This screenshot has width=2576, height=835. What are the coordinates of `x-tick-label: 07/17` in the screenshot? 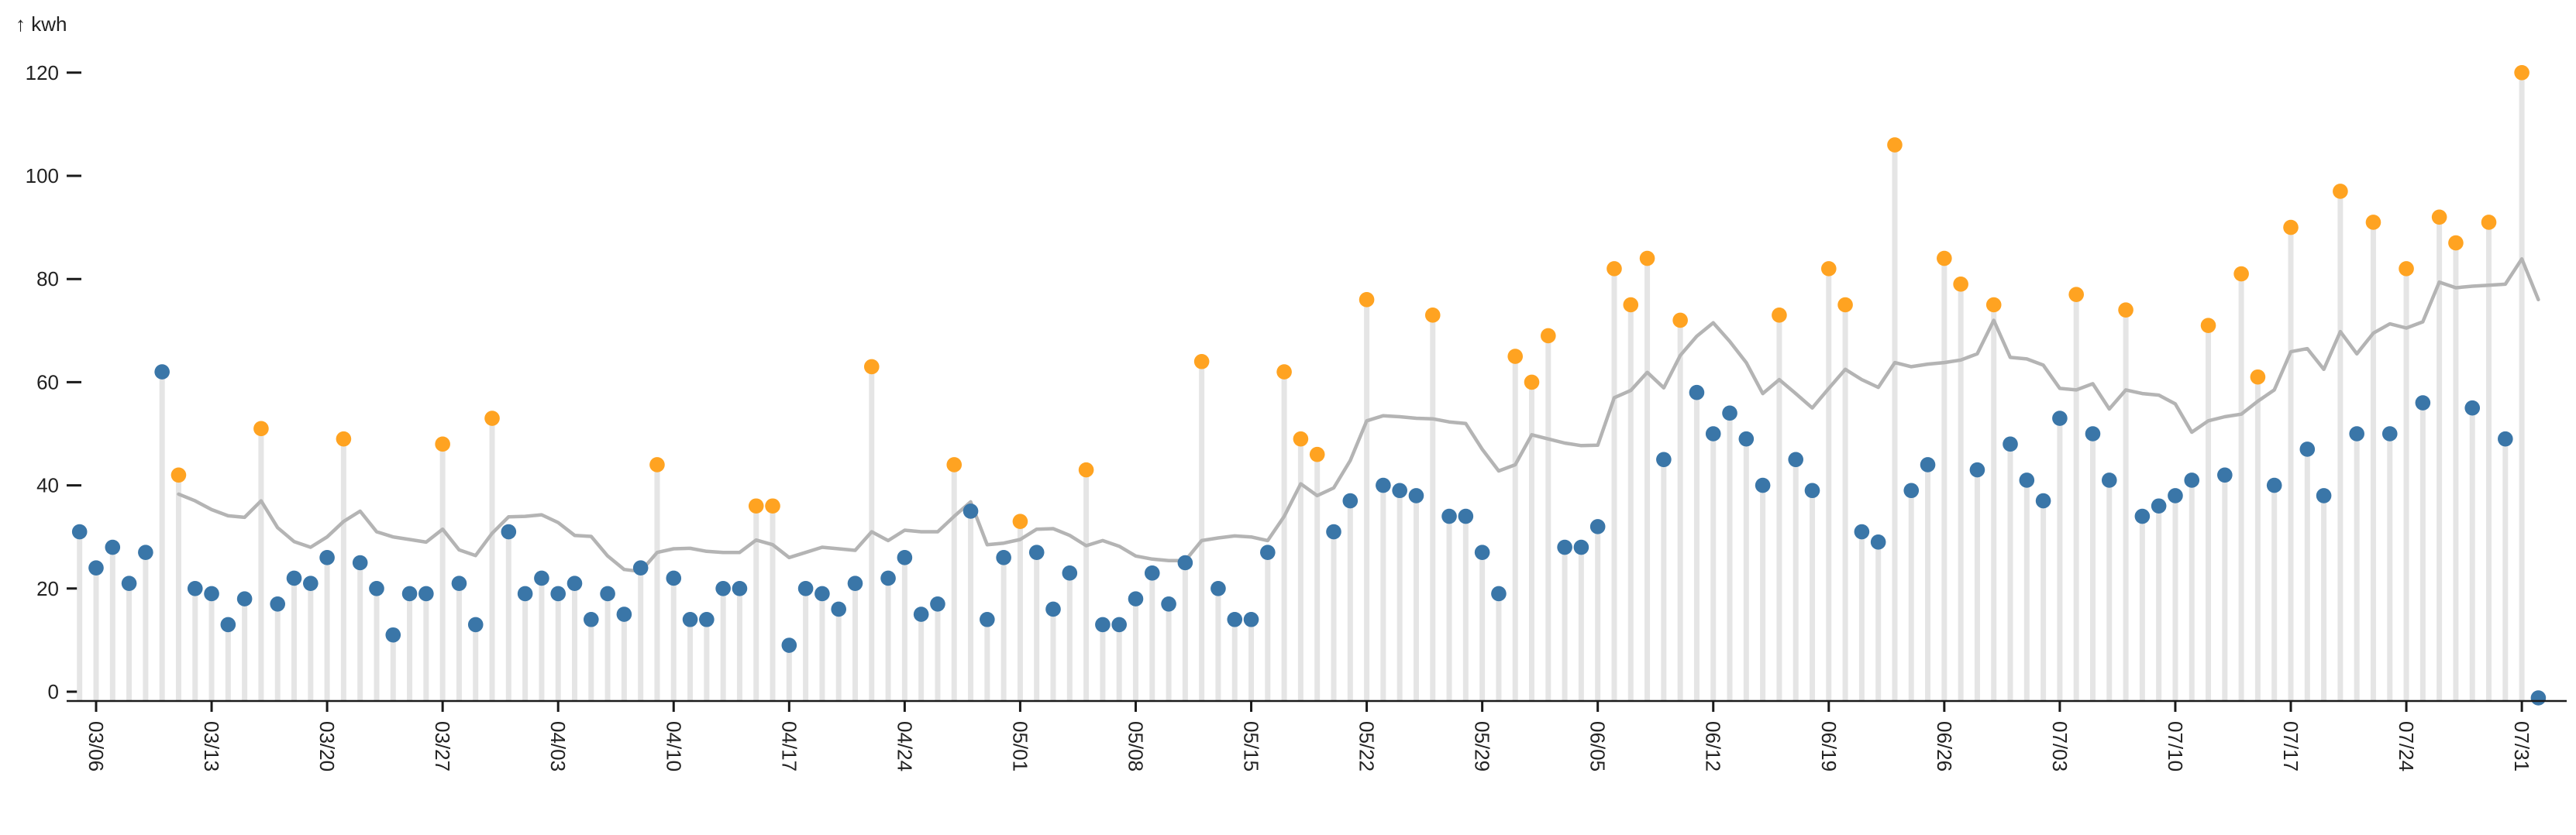 It's located at (2290, 746).